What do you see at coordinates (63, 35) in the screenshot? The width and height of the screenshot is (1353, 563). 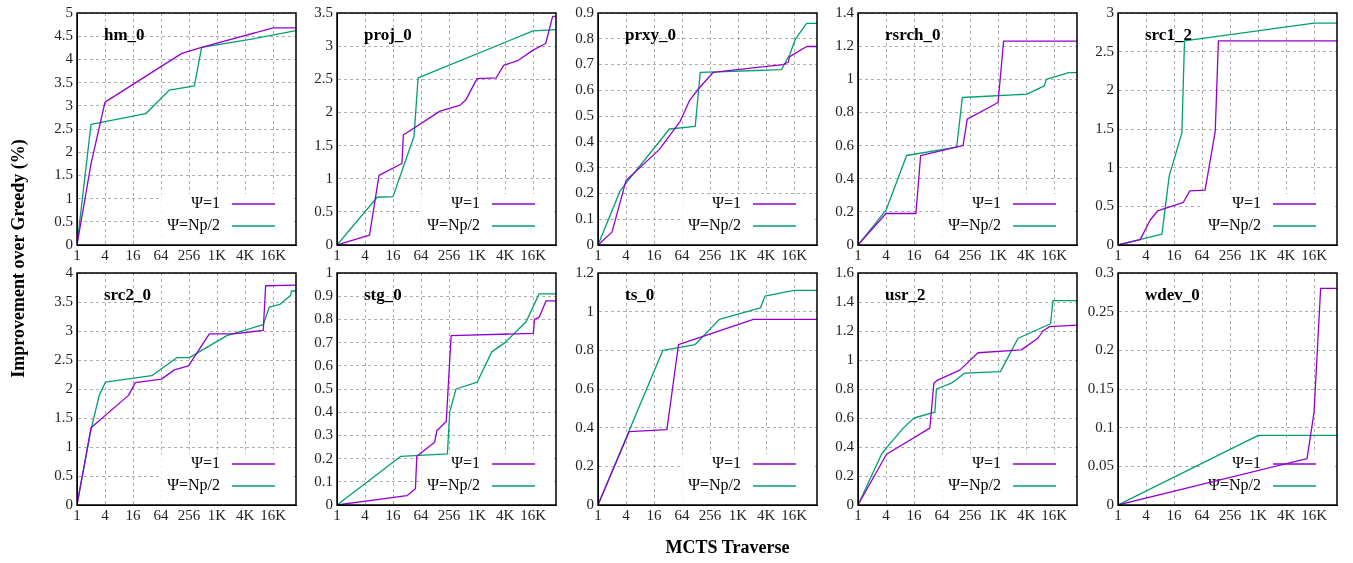 I see `y-tick-label: 4.5` at bounding box center [63, 35].